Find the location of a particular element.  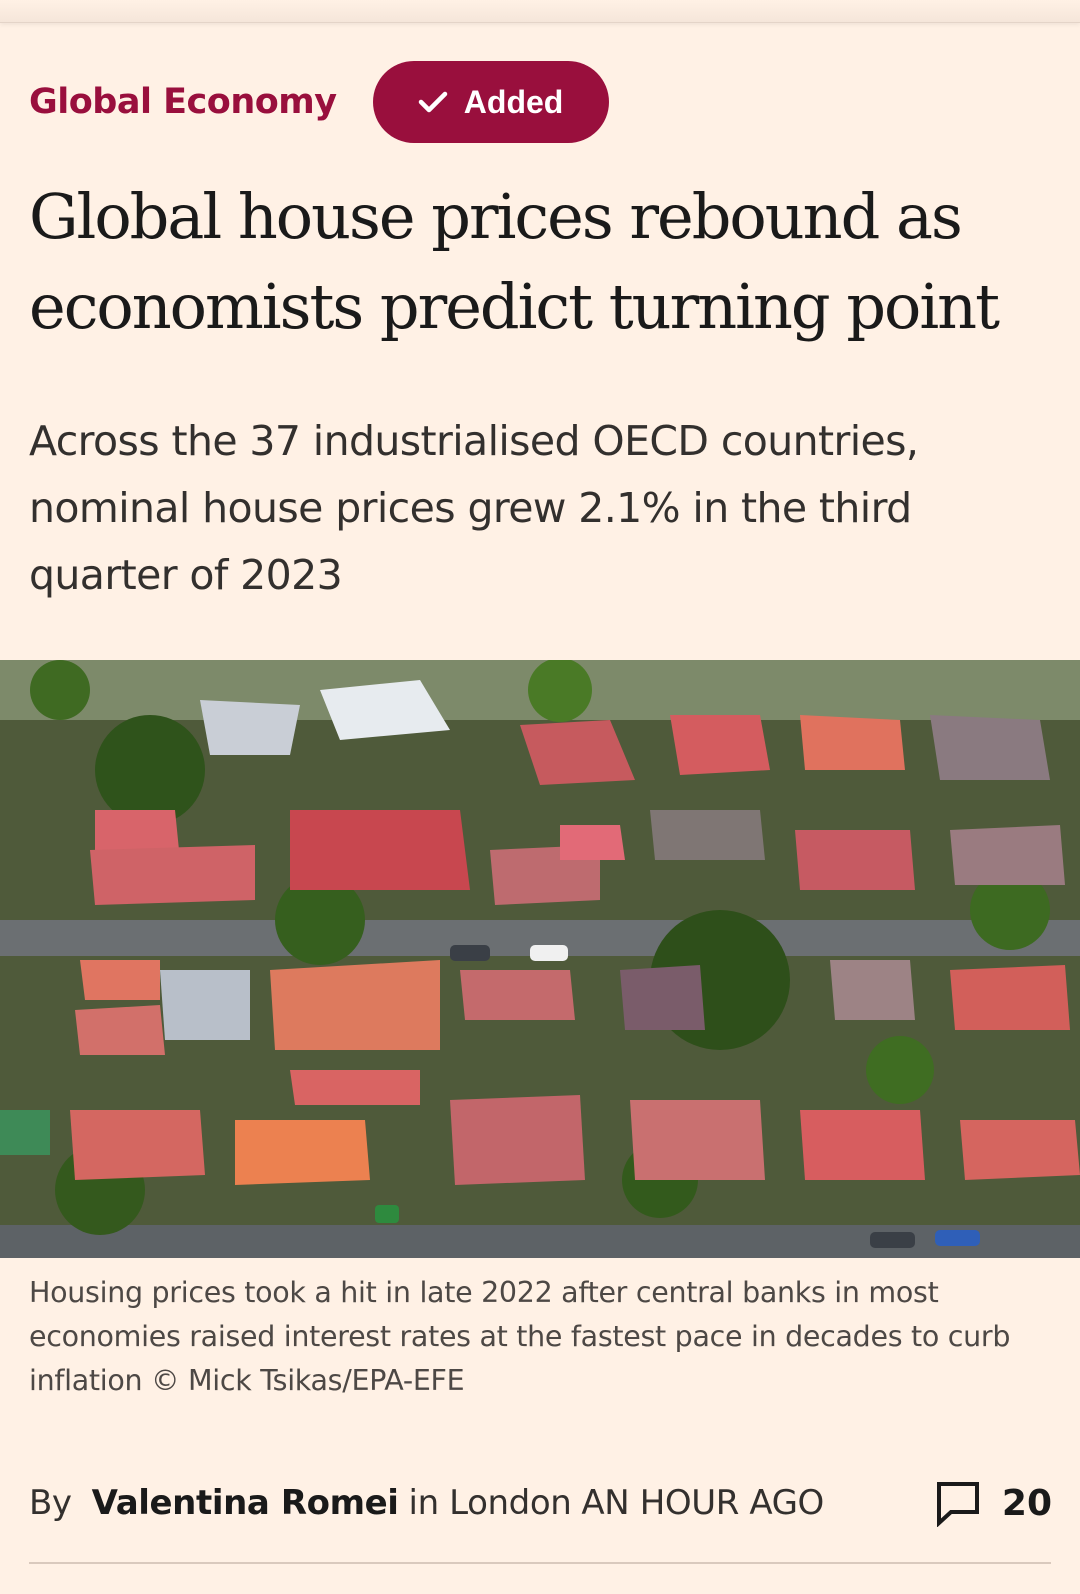

byline-location: in London is located at coordinates (490, 1503).